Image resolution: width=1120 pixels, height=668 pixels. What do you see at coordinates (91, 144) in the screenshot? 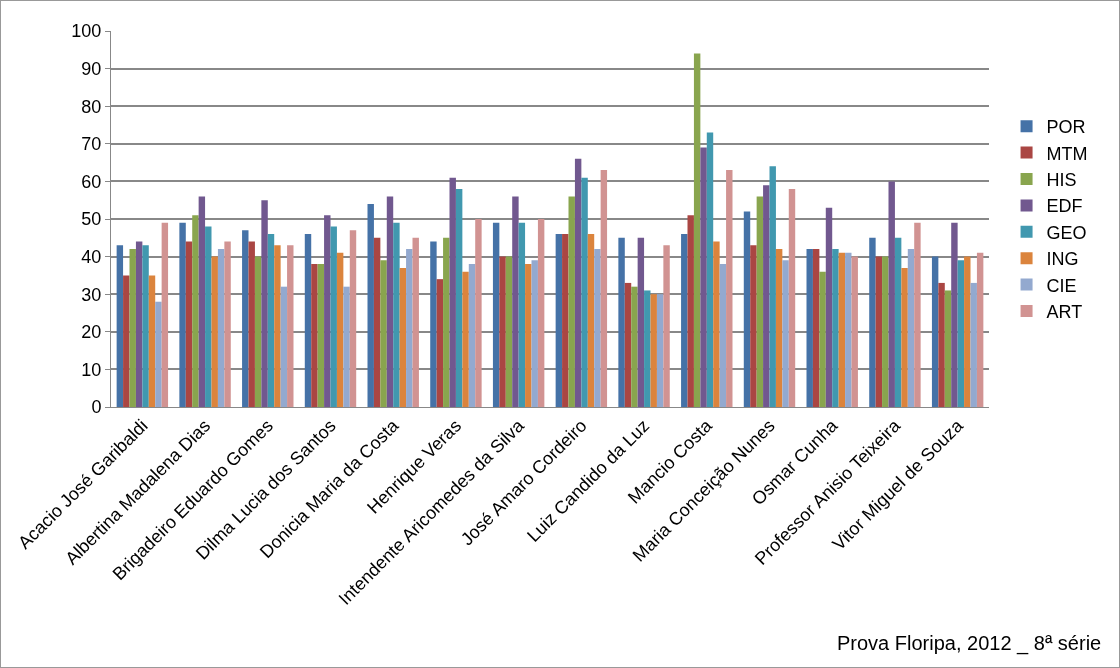
I see `y-tick-label: 70` at bounding box center [91, 144].